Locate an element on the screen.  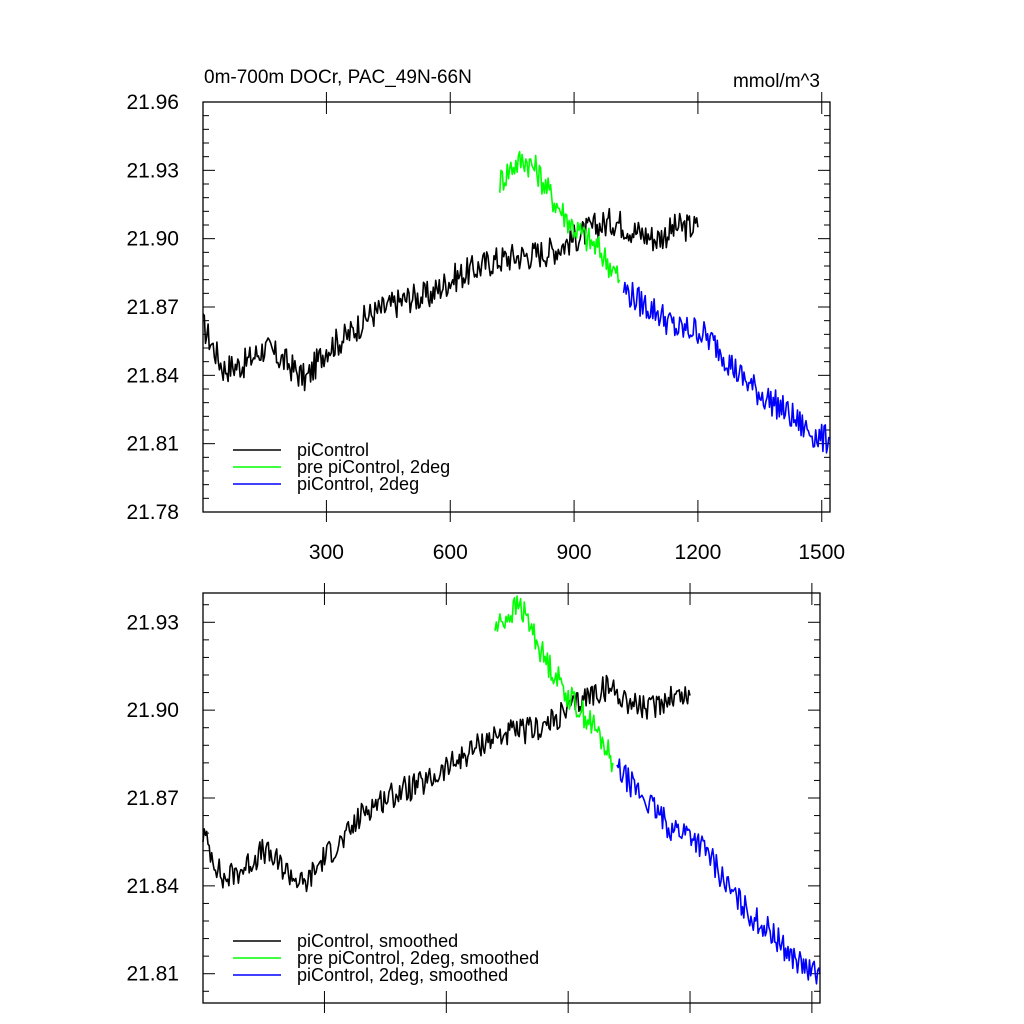
x-tick-label: 1500 is located at coordinates (821, 552).